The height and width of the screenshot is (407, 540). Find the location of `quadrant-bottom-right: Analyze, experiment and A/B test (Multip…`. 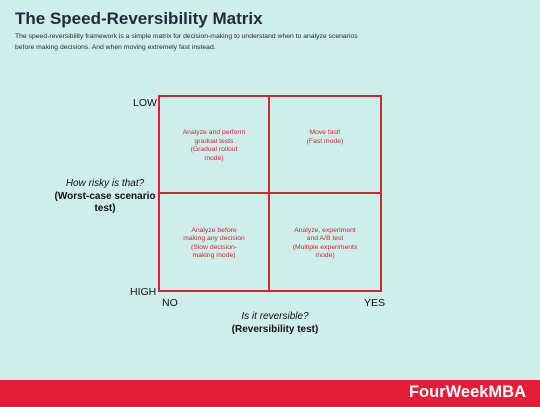

quadrant-bottom-right: Analyze, experiment and A/B test (Multip… is located at coordinates (325, 242).